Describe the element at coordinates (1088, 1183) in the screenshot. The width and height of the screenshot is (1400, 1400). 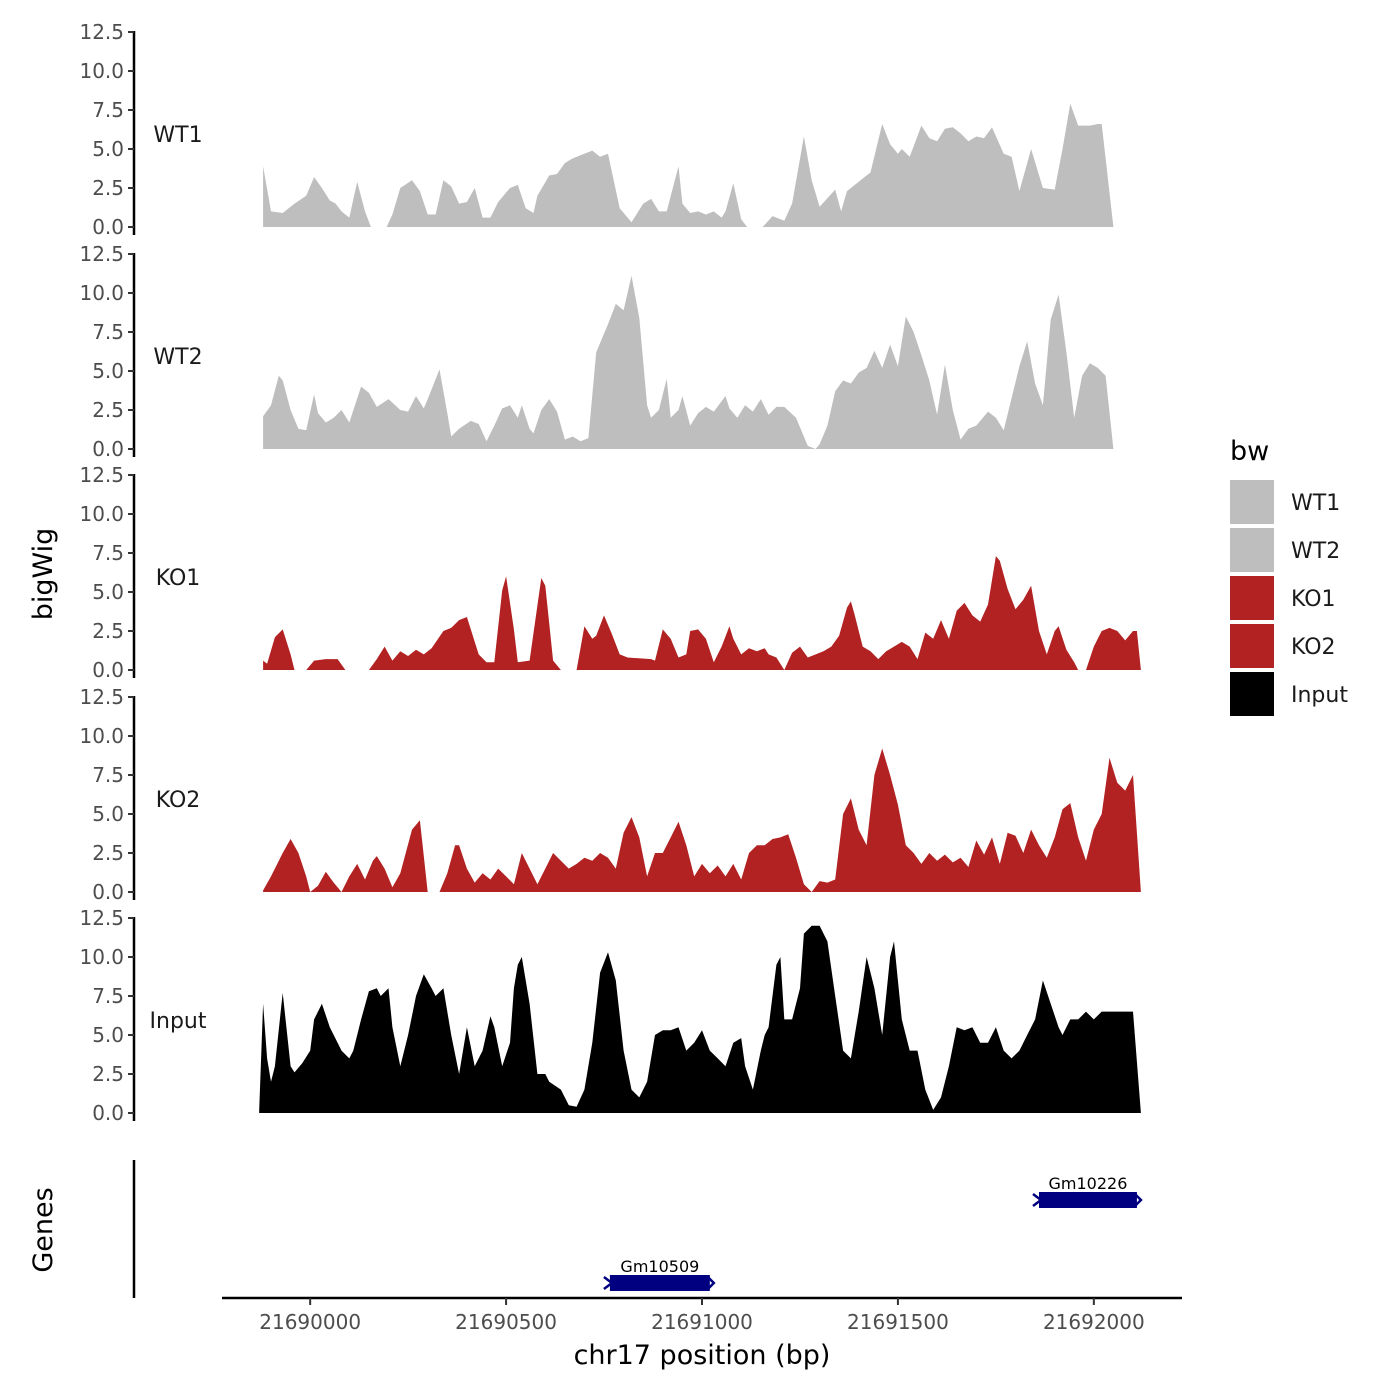
I see `gene-label: Gm10226` at that location.